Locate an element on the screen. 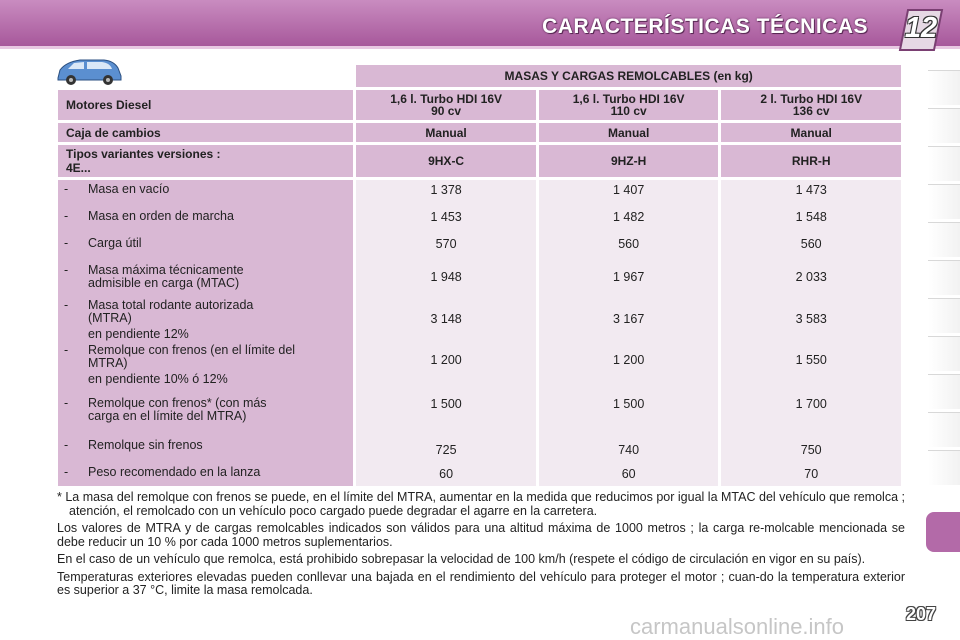 Image resolution: width=960 pixels, height=640 pixels. value-cell: 1 482 is located at coordinates (629, 217).